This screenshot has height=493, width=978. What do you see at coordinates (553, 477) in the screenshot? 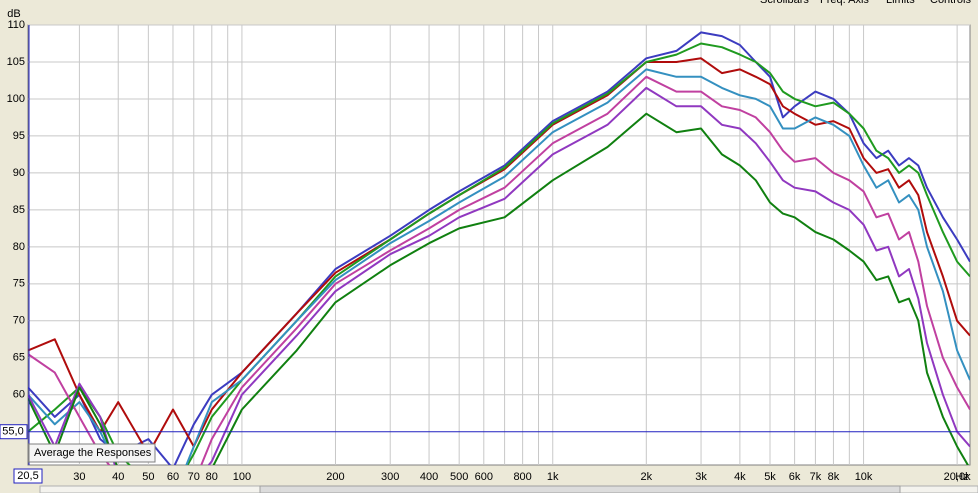
I see `x-tick-label: 1k` at bounding box center [553, 477].